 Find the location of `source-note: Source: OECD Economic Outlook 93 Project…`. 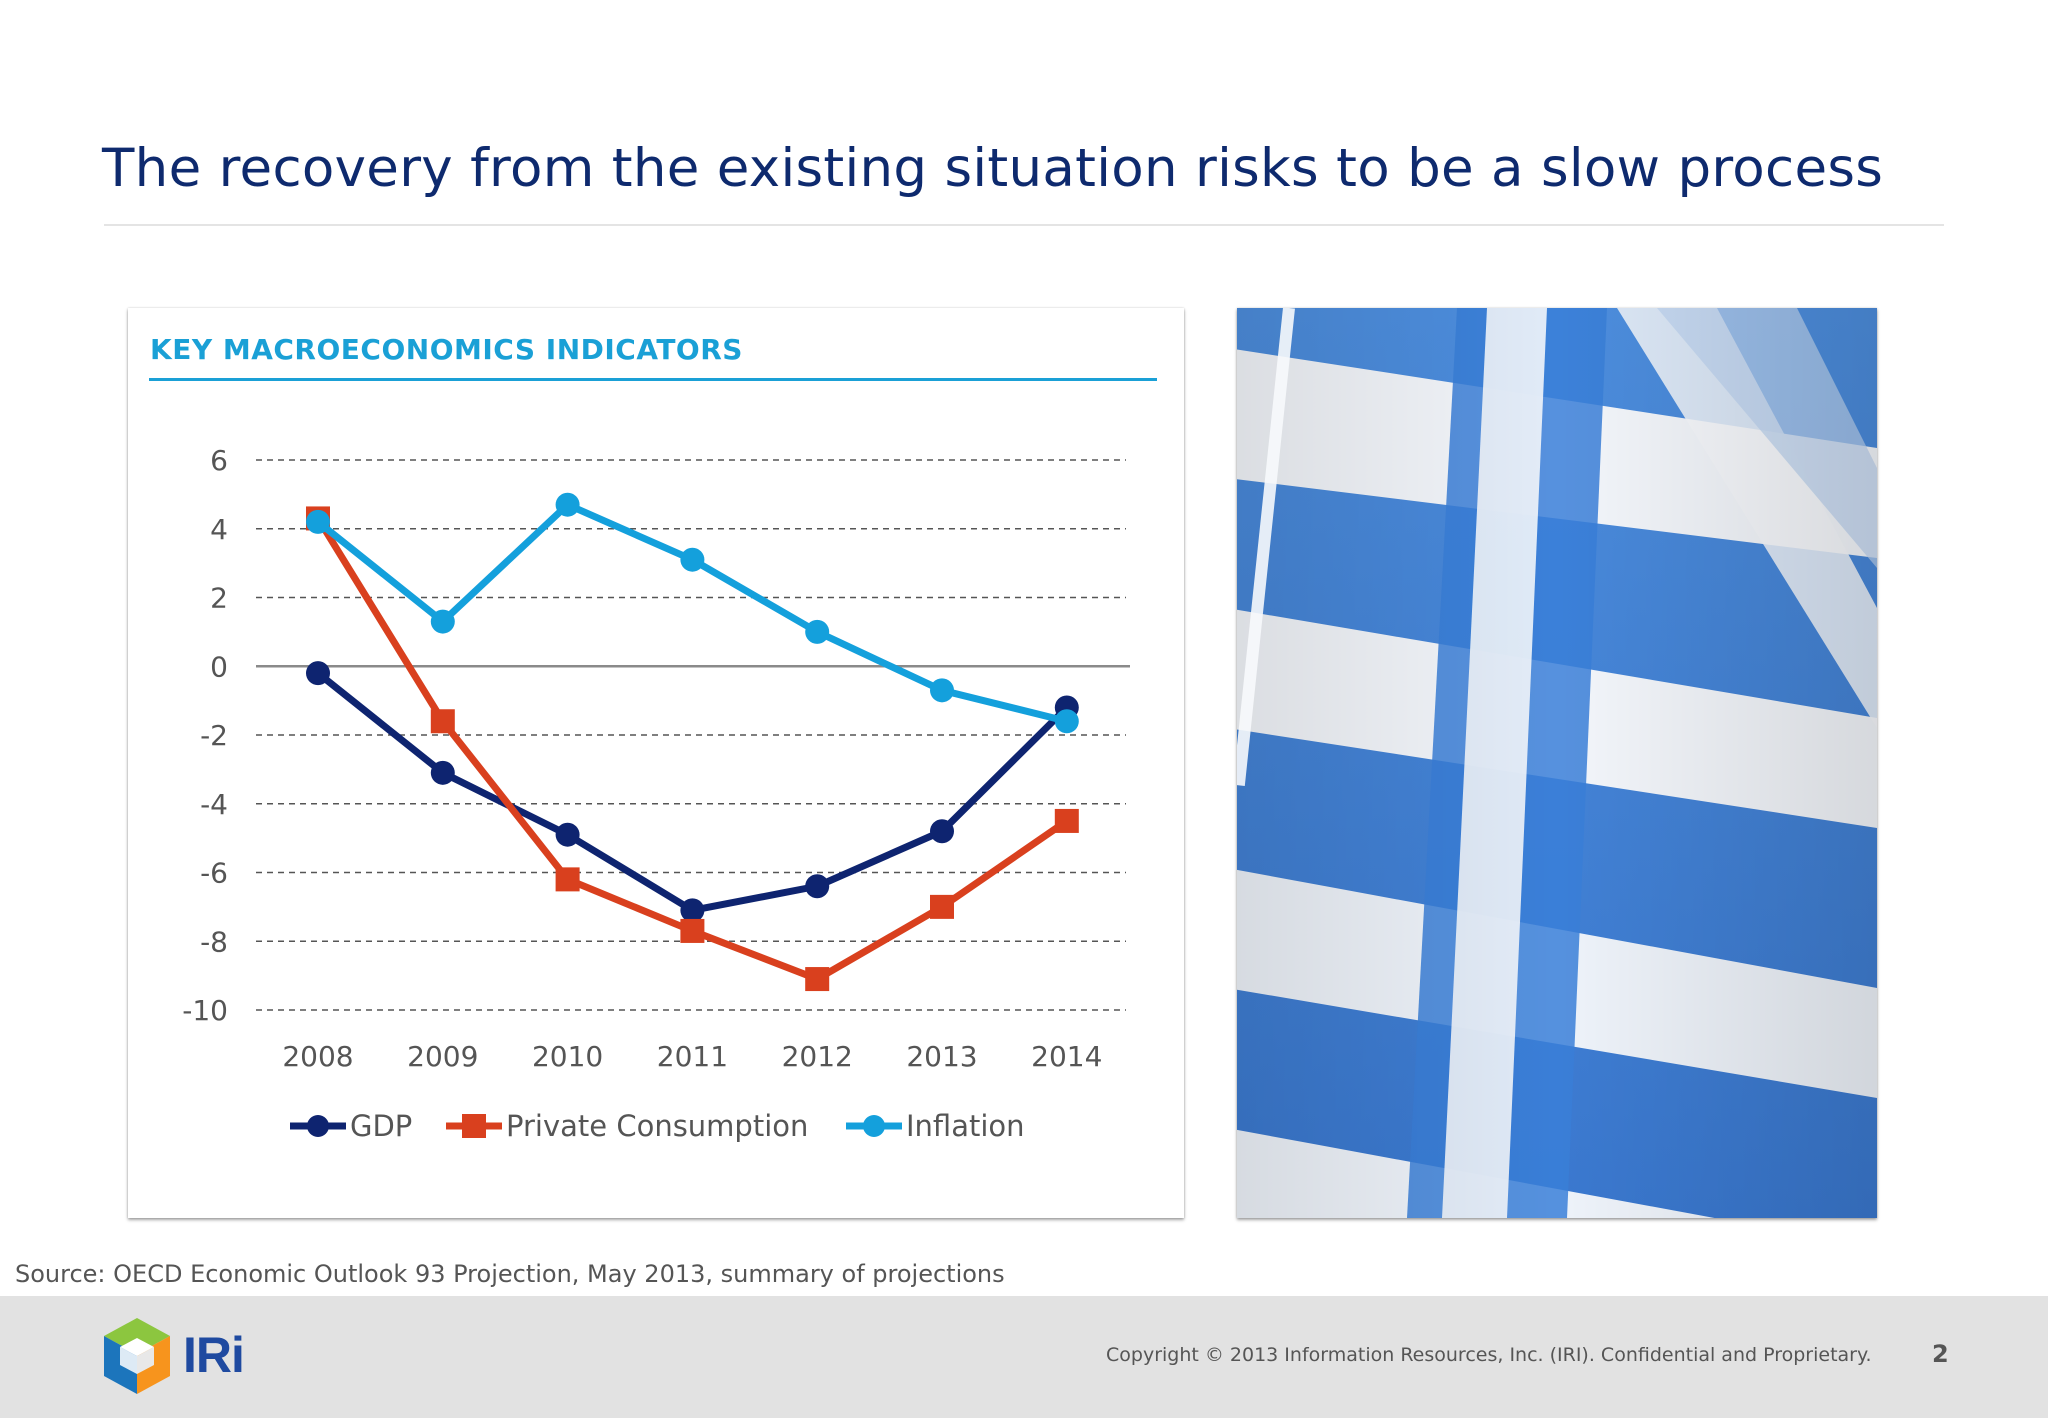

source-note: Source: OECD Economic Outlook 93 Project… is located at coordinates (510, 1274).